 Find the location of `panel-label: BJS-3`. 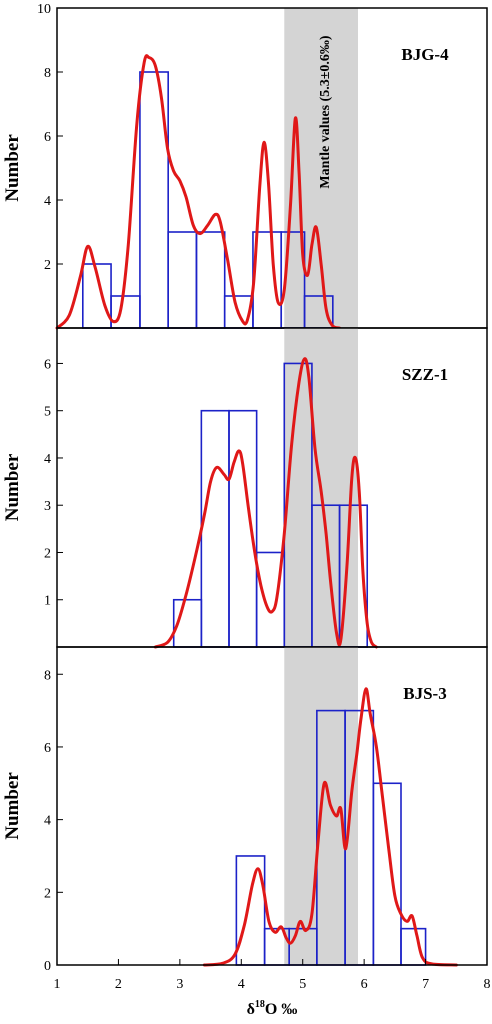

panel-label: BJS-3 is located at coordinates (424, 693).